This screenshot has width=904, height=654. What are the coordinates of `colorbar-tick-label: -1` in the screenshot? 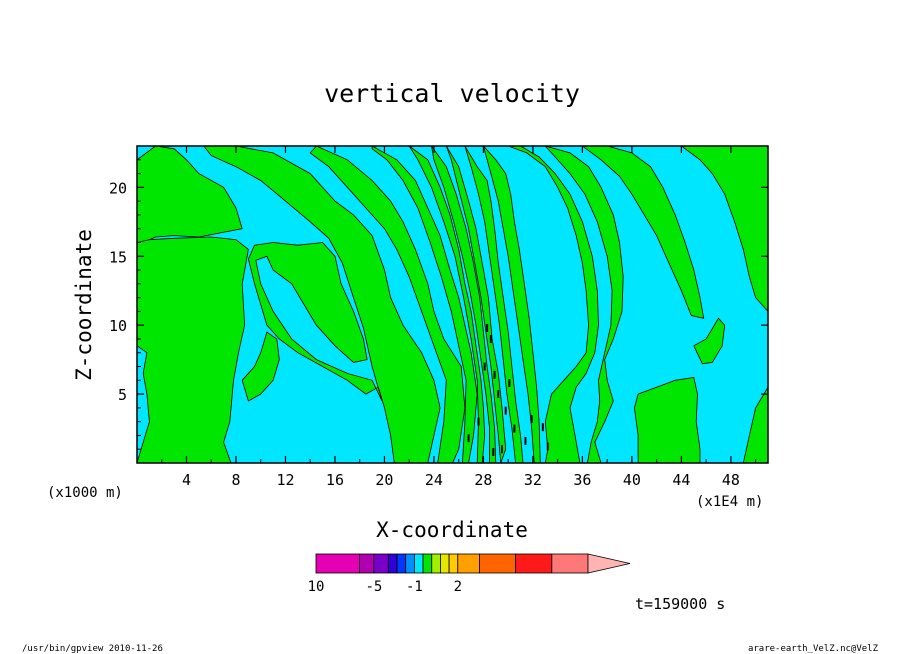 It's located at (414, 587).